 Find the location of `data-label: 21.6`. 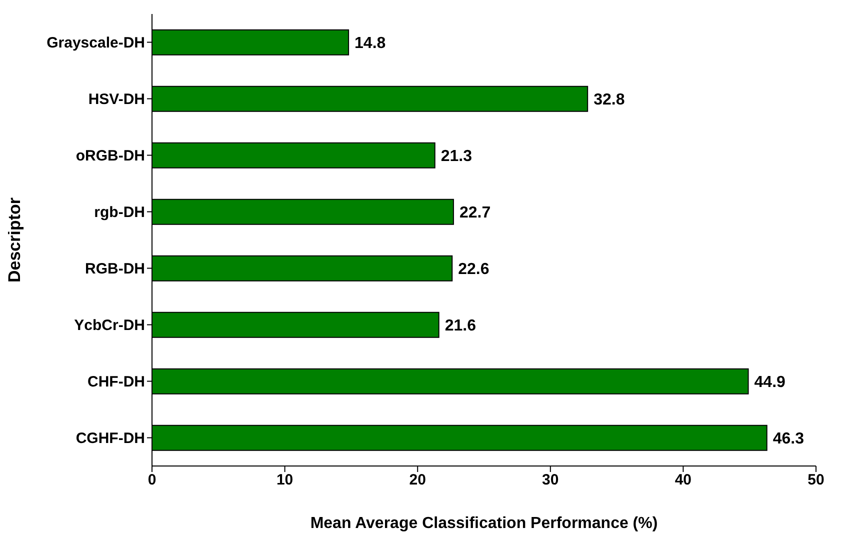

data-label: 21.6 is located at coordinates (460, 326).